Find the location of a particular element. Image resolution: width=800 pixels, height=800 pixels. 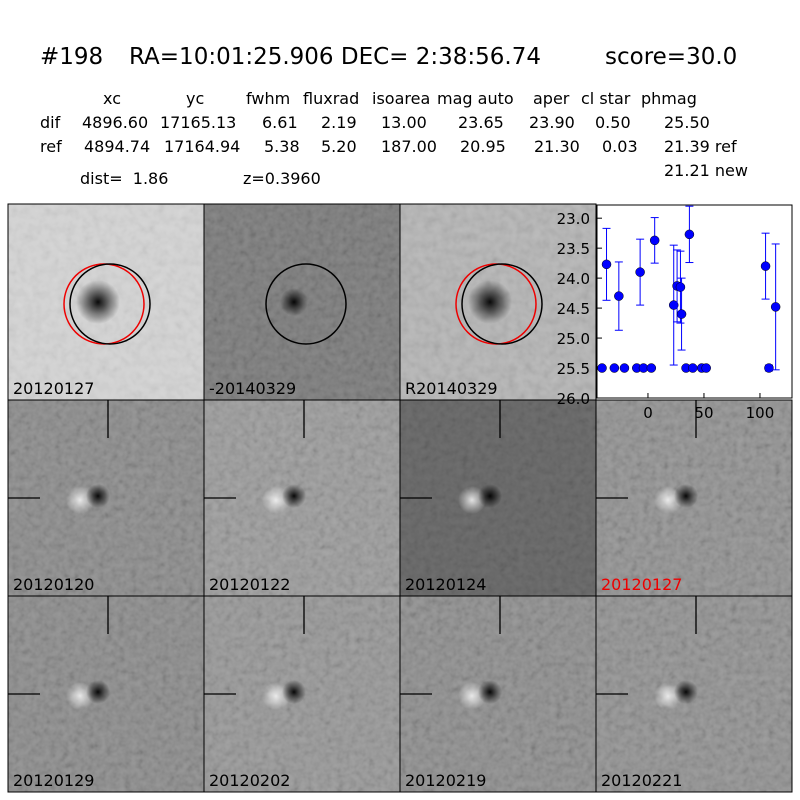

stamp: 20120124 is located at coordinates (498, 498).